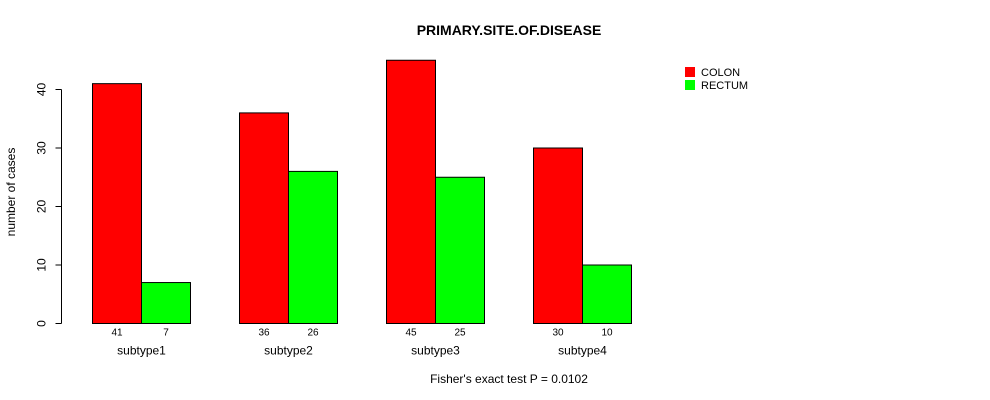  I want to click on bar-value-label: 30, so click(558, 333).